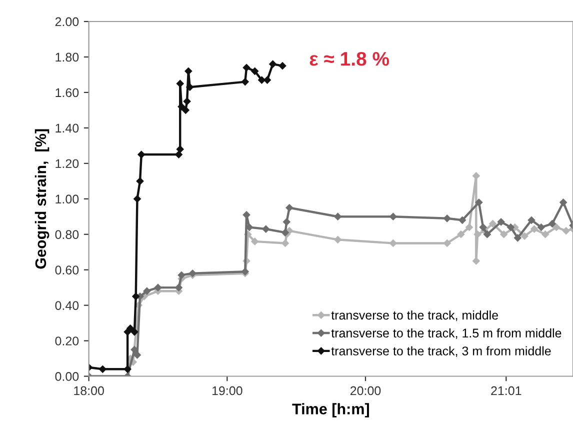  I want to click on x-tick-label: 21:01, so click(506, 391).